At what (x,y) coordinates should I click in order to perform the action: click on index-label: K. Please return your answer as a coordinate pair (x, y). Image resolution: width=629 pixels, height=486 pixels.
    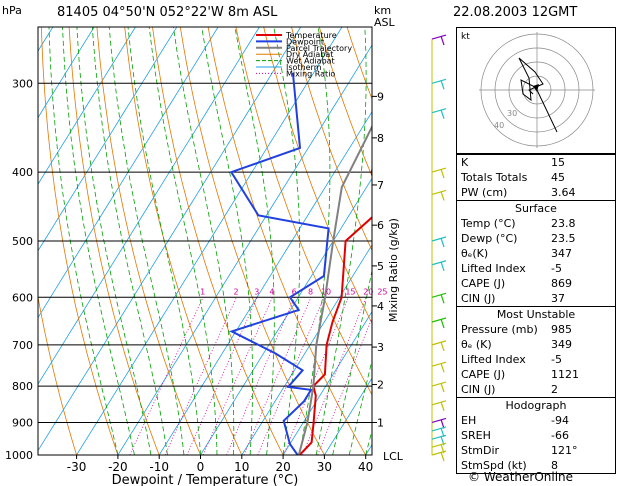
    Looking at the image, I should click on (465, 162).